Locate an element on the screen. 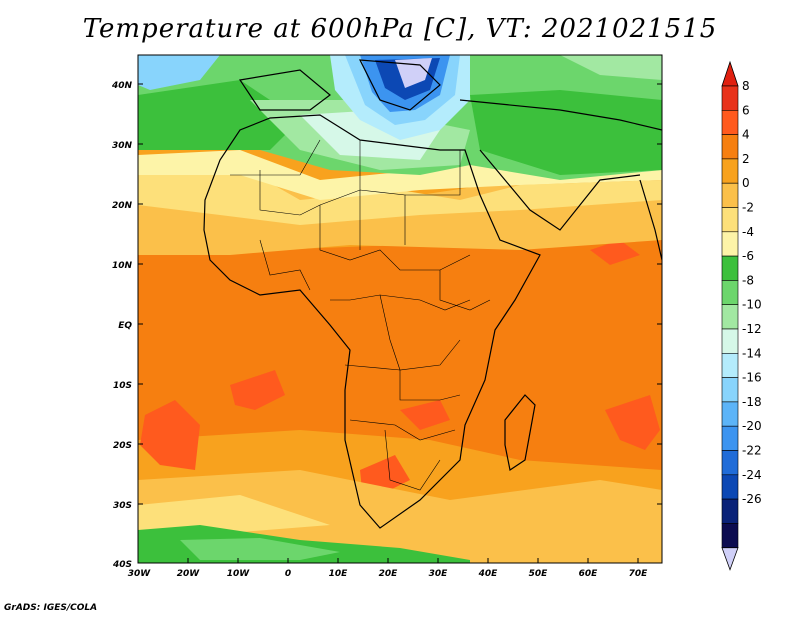  colorbar-label: -16 is located at coordinates (752, 378).